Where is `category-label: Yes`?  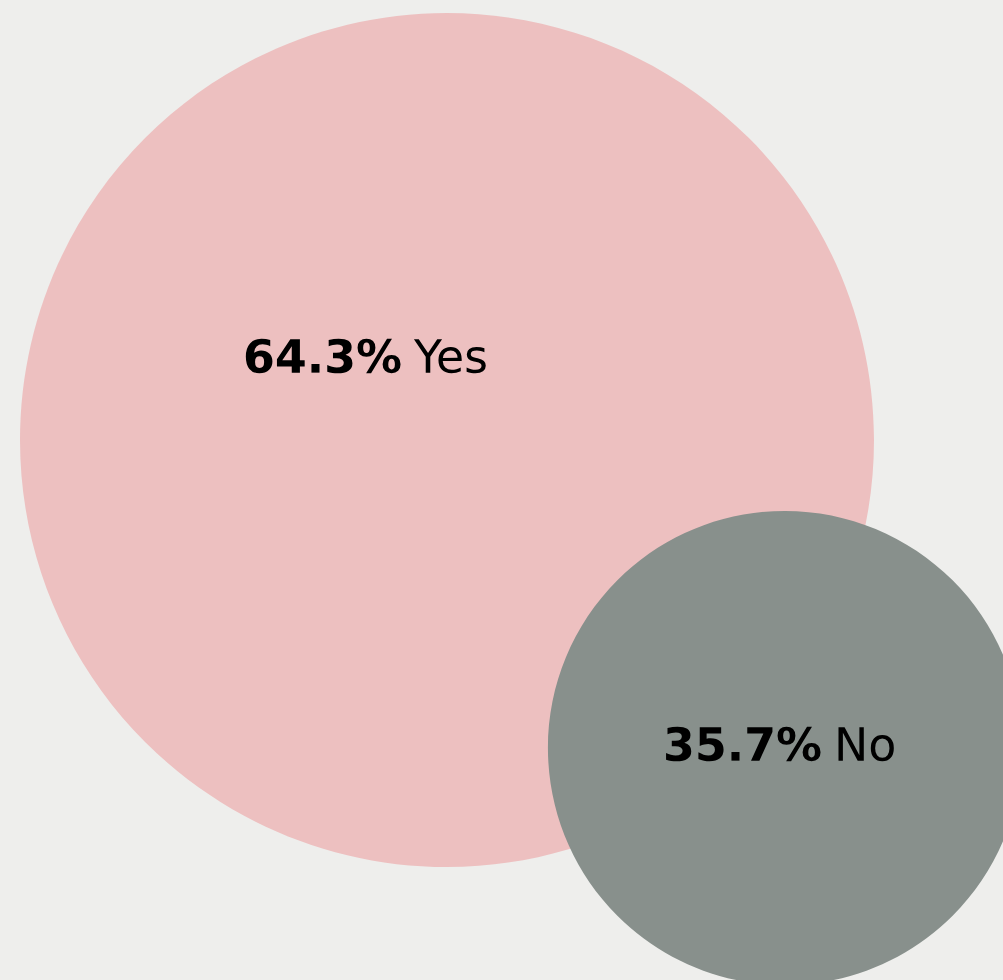 category-label: Yes is located at coordinates (449, 356).